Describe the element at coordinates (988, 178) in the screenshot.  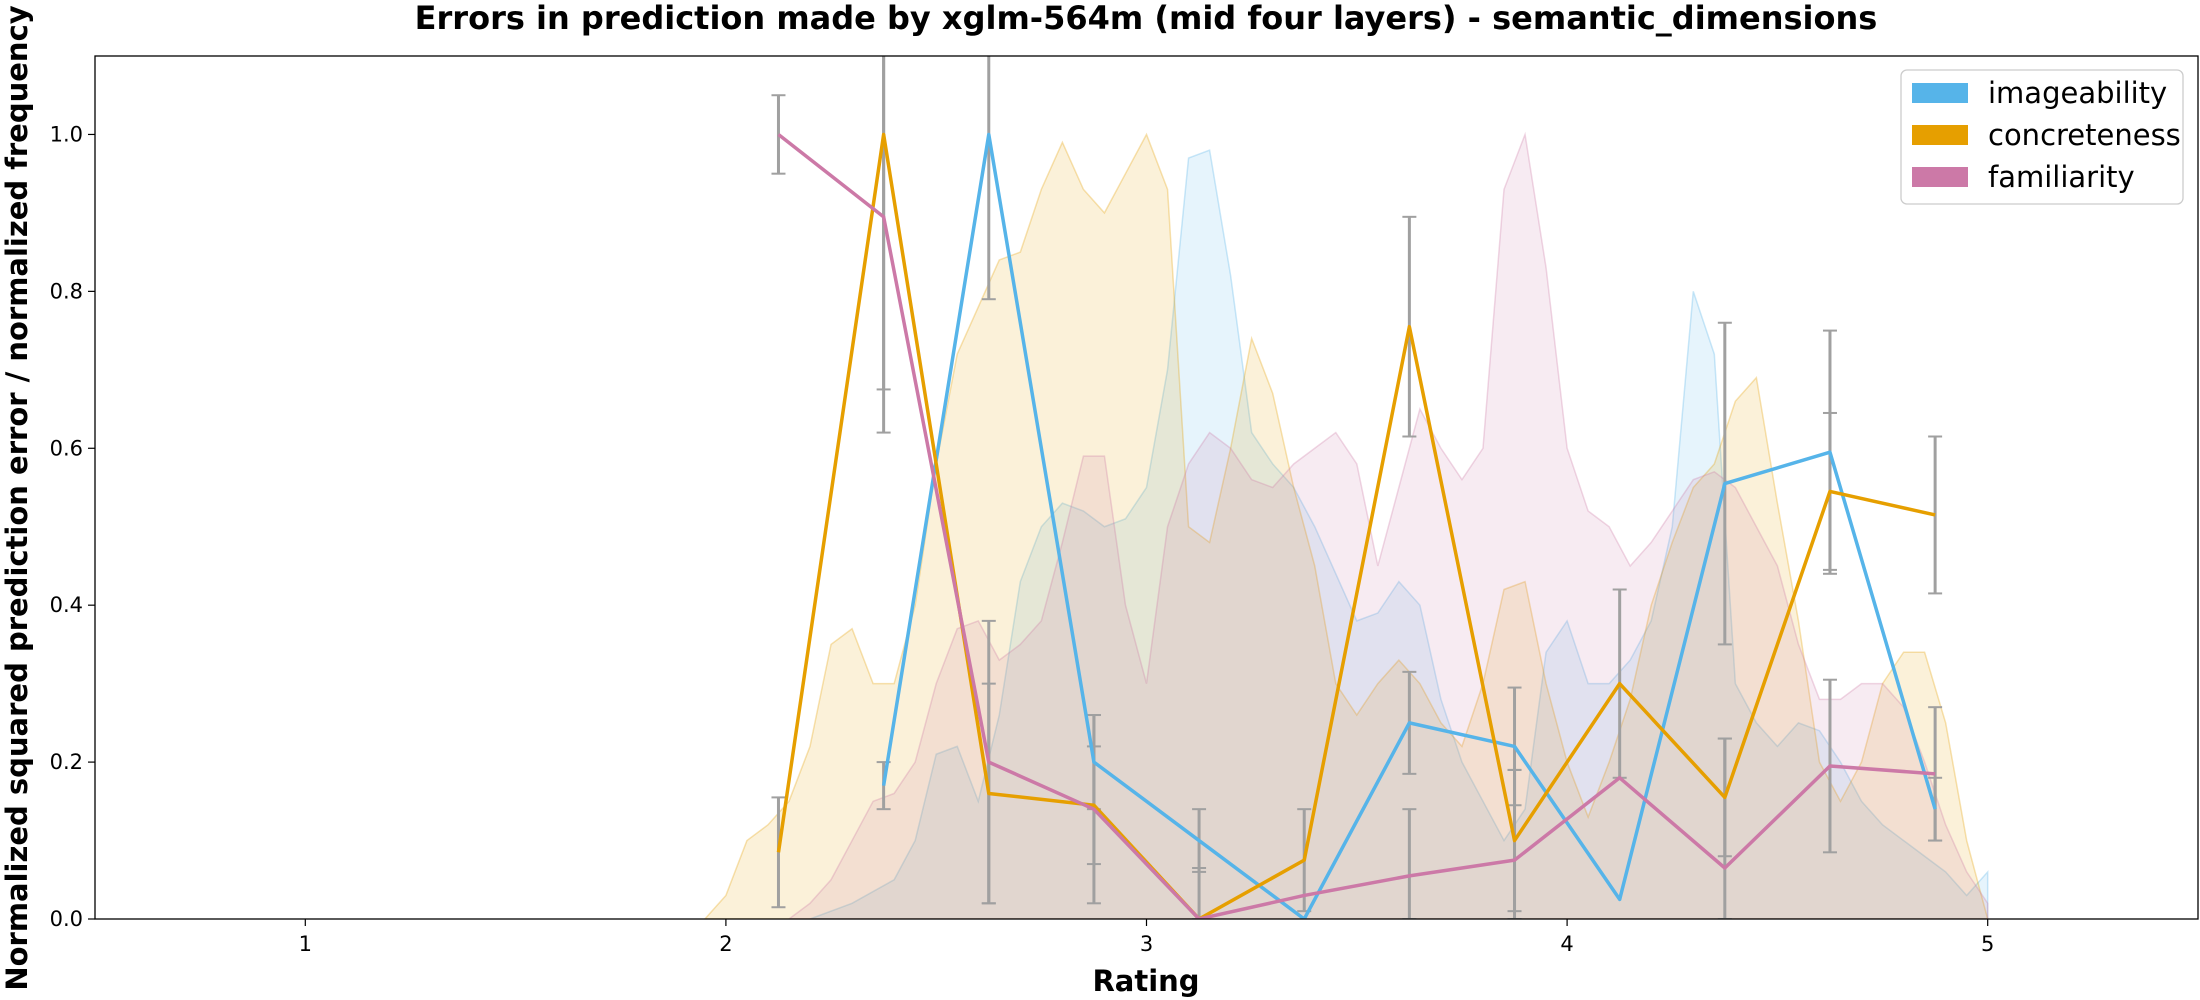
I see `error-bar-imageability` at that location.